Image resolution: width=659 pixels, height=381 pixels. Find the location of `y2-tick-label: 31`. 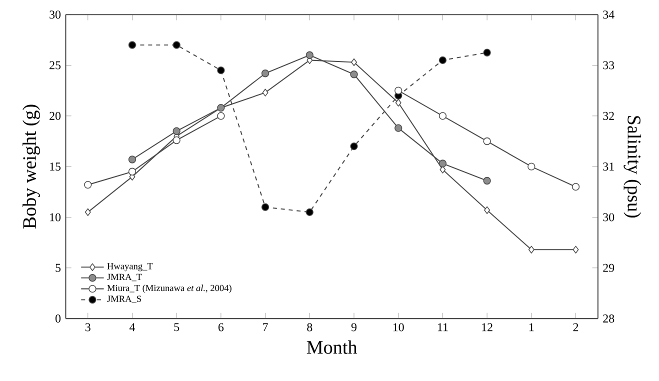

y2-tick-label: 31 is located at coordinates (608, 166).